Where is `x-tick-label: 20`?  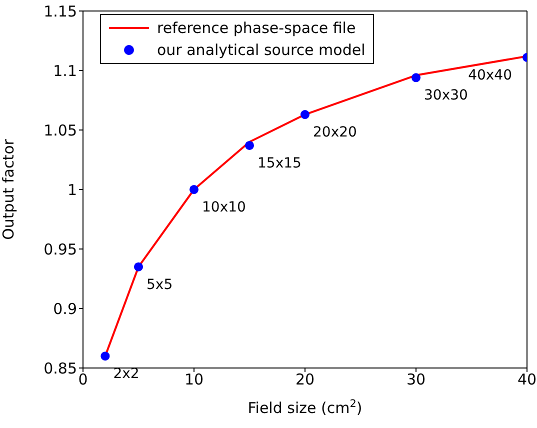
x-tick-label: 20 is located at coordinates (305, 379).